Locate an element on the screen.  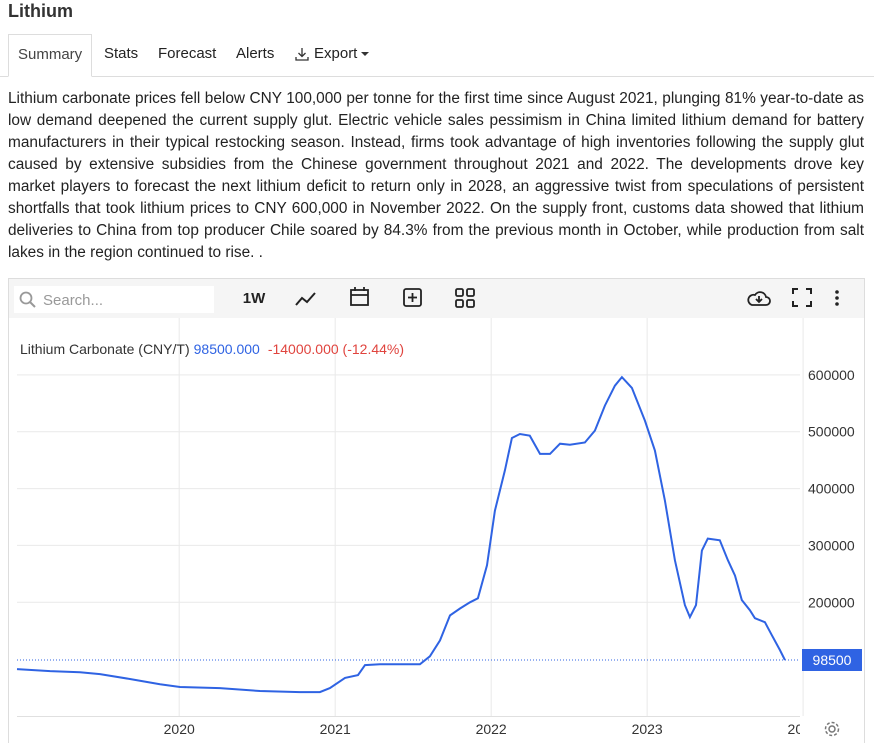
last-price-badge is located at coordinates (832, 659).